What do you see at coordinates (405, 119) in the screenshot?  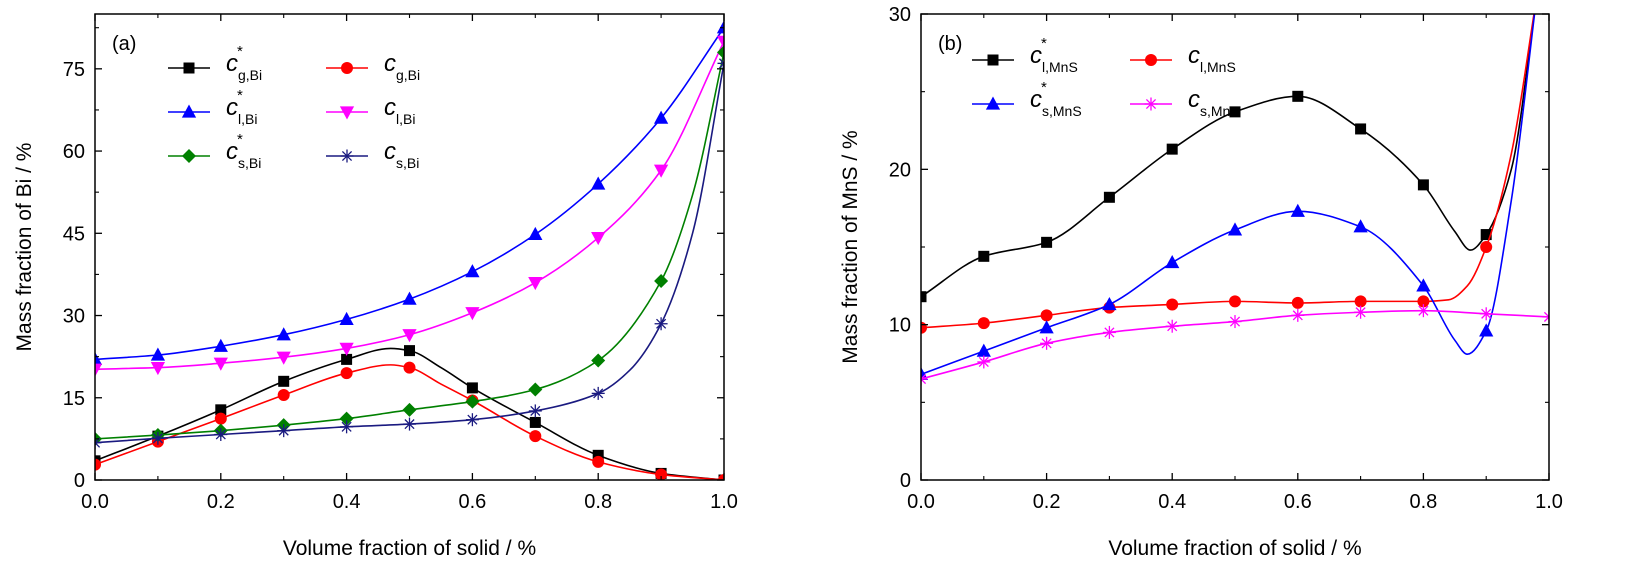 I see `legend-subscript: l,Bi` at bounding box center [405, 119].